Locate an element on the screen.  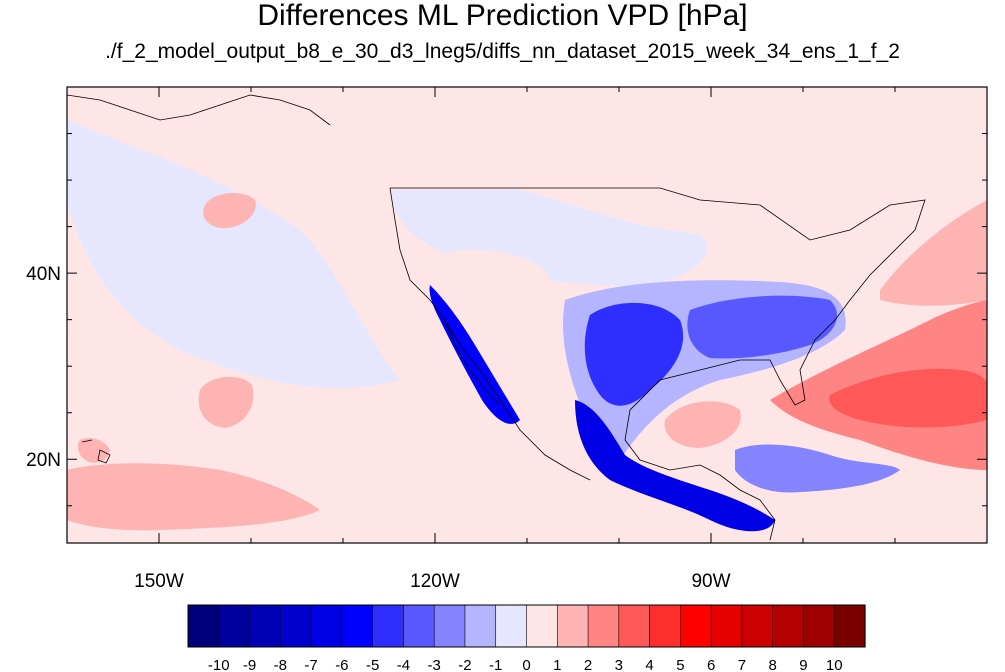
field-region-southeast-us is located at coordinates (762, 327).